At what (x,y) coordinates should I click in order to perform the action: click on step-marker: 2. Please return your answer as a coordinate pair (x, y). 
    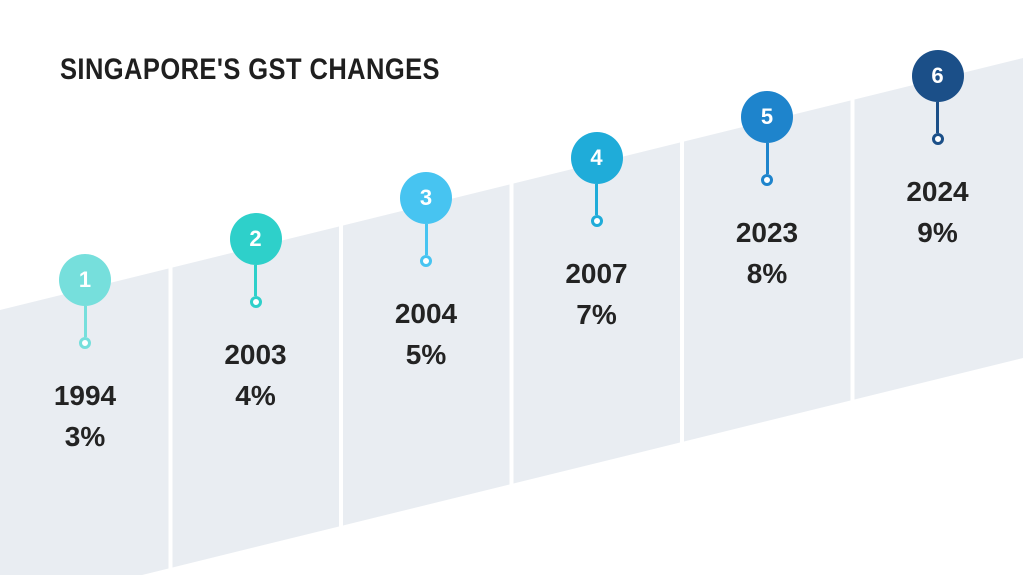
    Looking at the image, I should click on (255, 239).